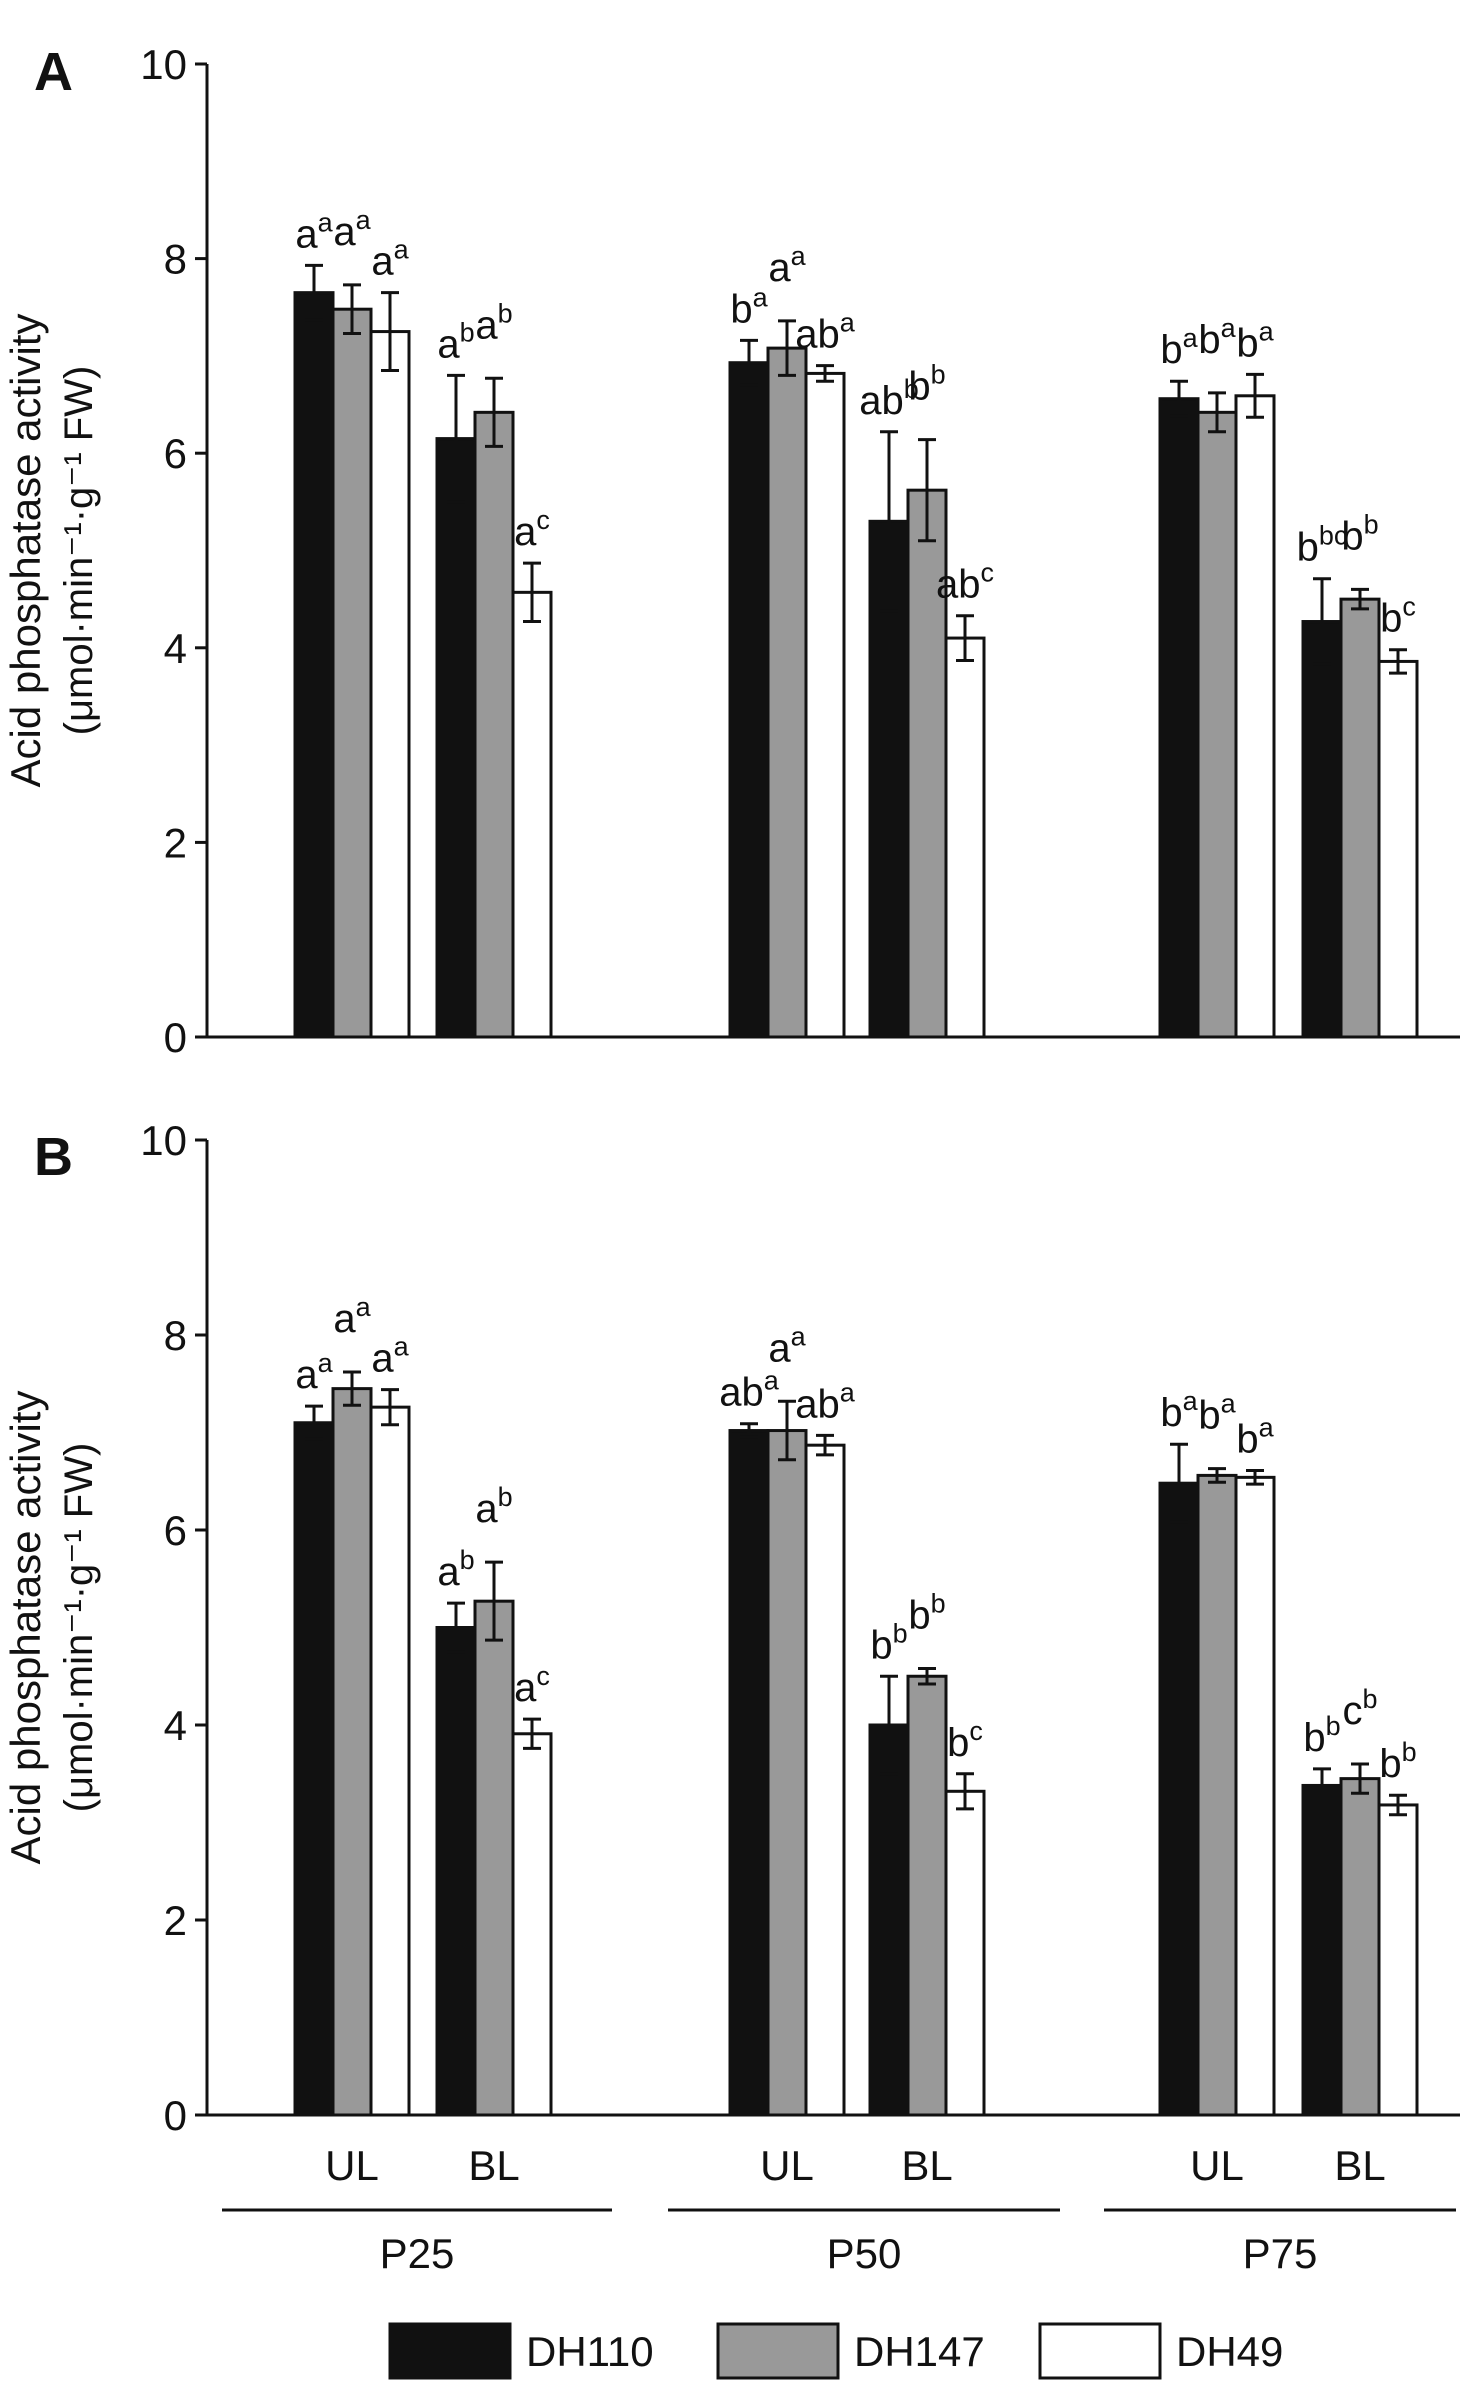 The width and height of the screenshot is (1466, 2401). What do you see at coordinates (79, 551) in the screenshot?
I see `y-axis-unit: (μmol·min⁻¹·g⁻¹ FW)` at bounding box center [79, 551].